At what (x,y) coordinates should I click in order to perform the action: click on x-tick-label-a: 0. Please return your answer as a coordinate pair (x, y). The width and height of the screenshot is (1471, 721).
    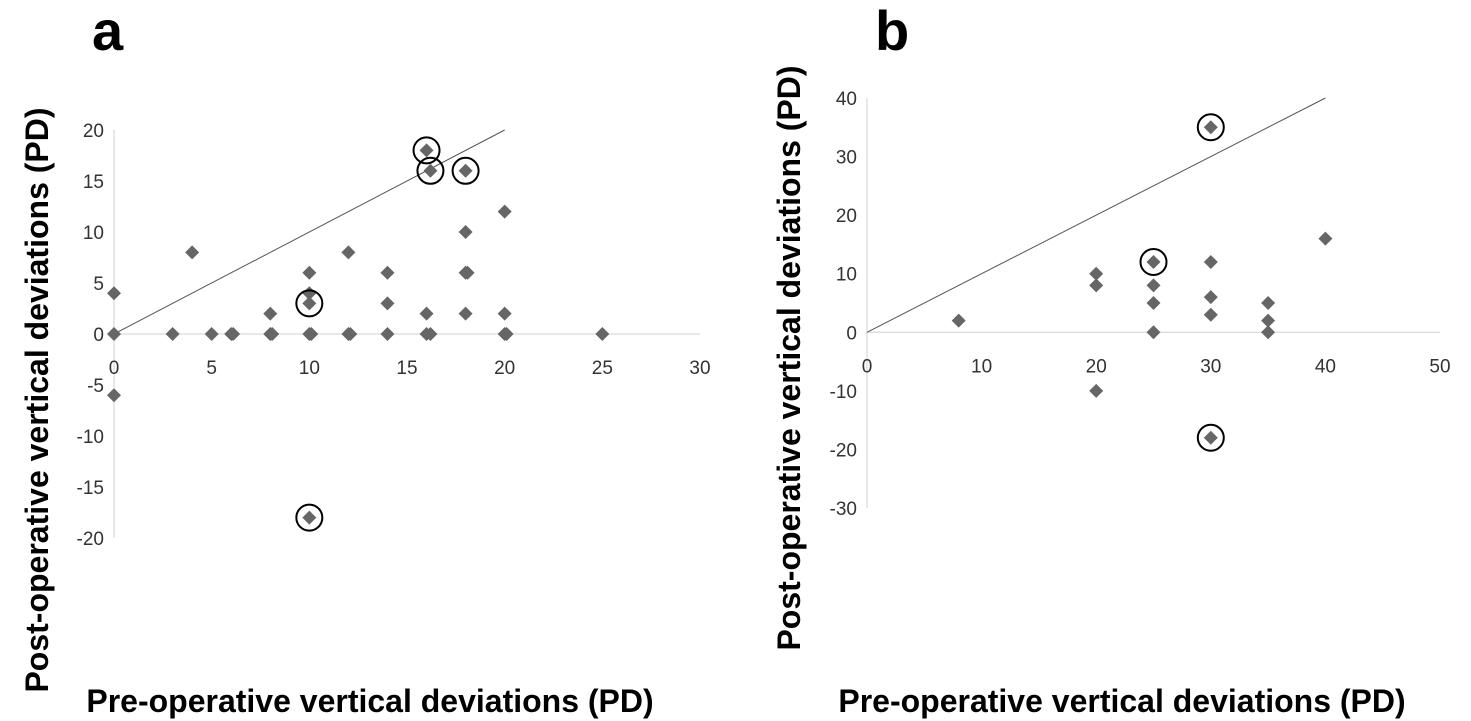
    Looking at the image, I should click on (114, 368).